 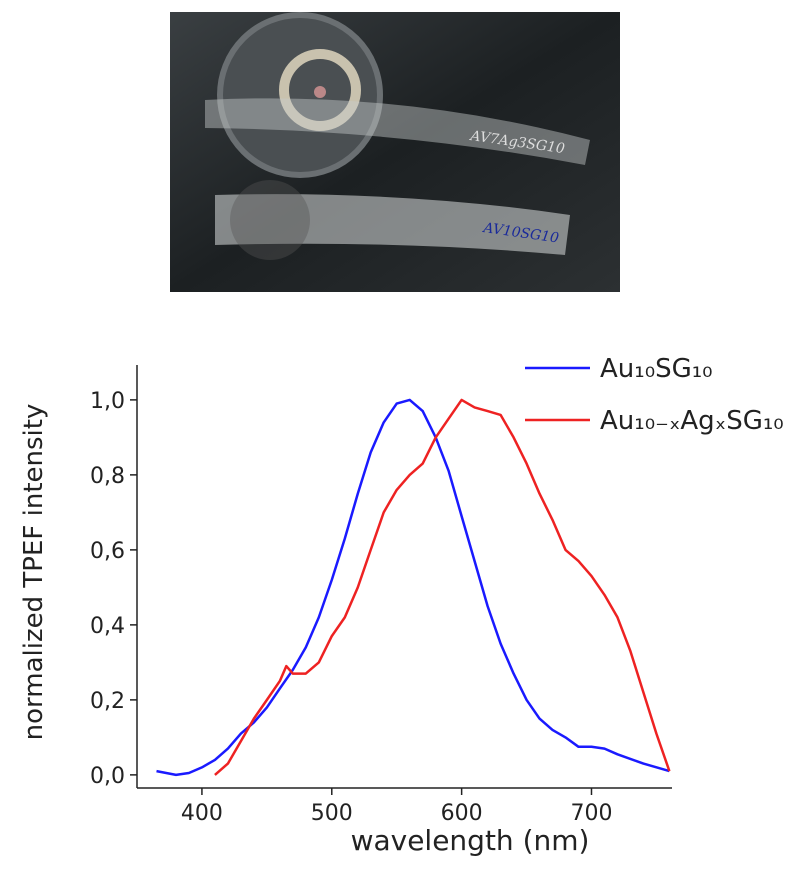 What do you see at coordinates (107, 626) in the screenshot?
I see `y-tick-label: 0,4` at bounding box center [107, 626].